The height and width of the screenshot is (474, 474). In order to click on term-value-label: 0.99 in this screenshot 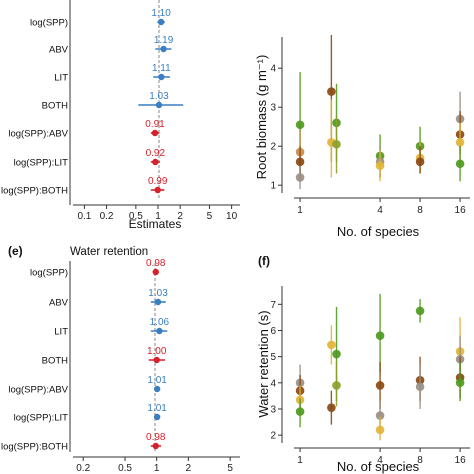, I will do `click(158, 181)`.